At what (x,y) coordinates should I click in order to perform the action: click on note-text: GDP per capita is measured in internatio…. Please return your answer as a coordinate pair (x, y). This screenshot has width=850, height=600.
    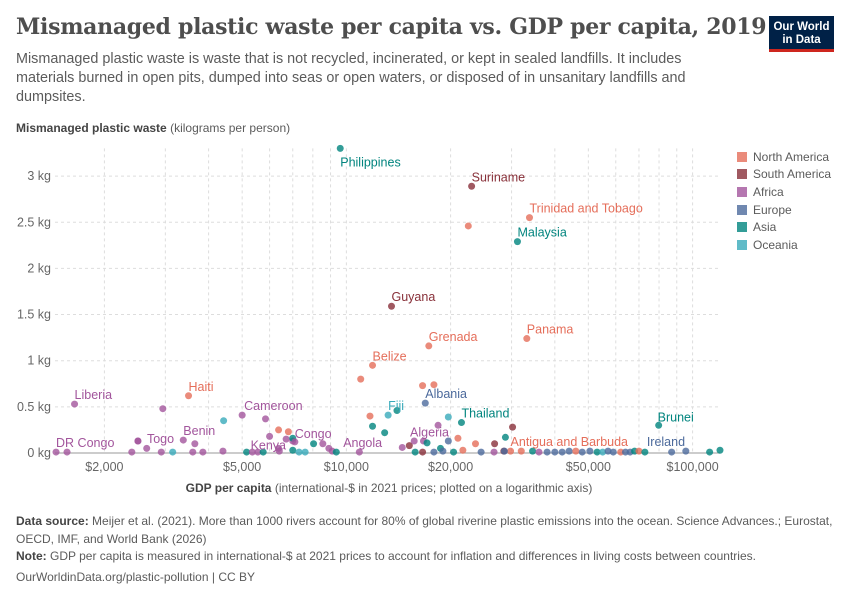
    Looking at the image, I should click on (401, 556).